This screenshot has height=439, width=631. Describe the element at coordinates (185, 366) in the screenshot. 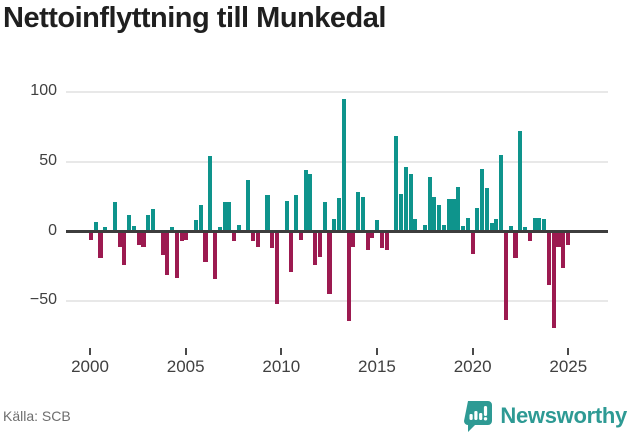

I see `x-axis-label-2005: 2005` at that location.